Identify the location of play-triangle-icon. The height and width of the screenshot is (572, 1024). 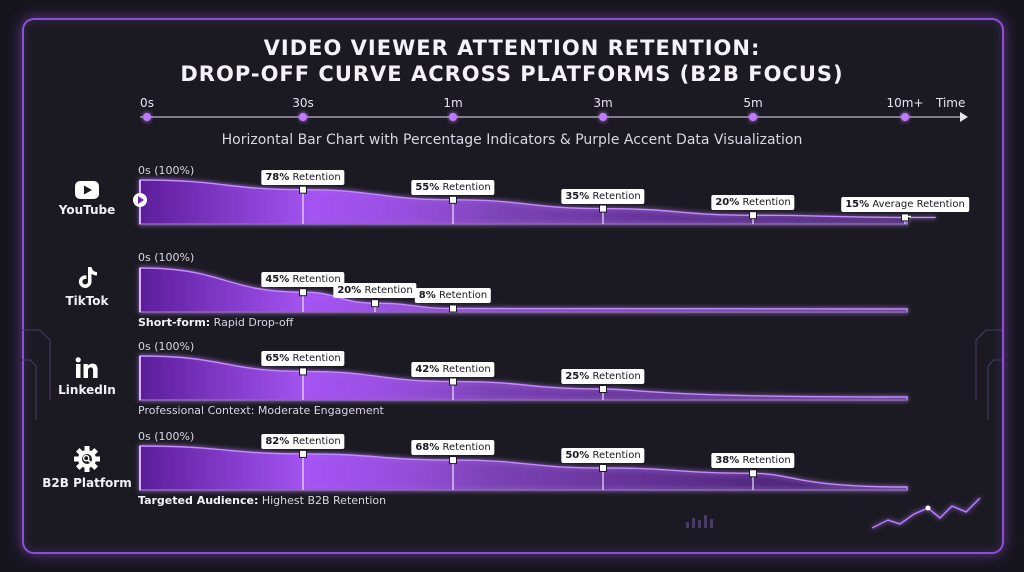
(141, 200).